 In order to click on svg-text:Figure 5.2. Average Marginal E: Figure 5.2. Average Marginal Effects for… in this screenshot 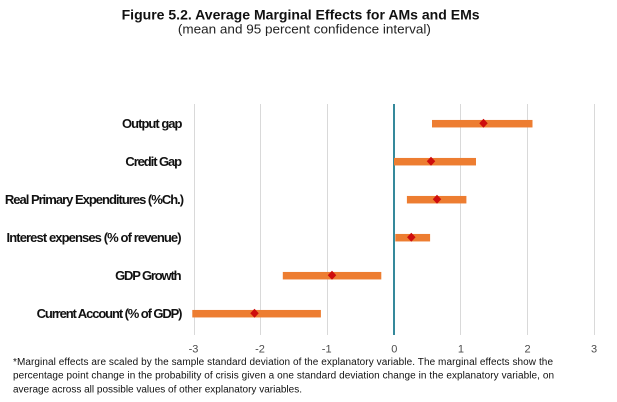, I will do `click(301, 15)`.